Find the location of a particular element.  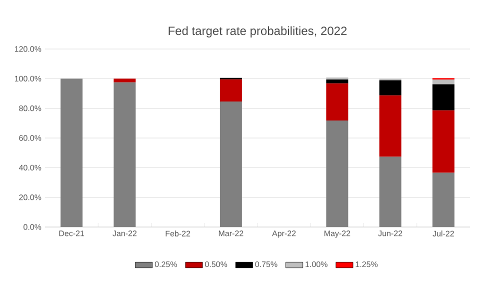

x-tick-label: Jun-22 is located at coordinates (390, 233).